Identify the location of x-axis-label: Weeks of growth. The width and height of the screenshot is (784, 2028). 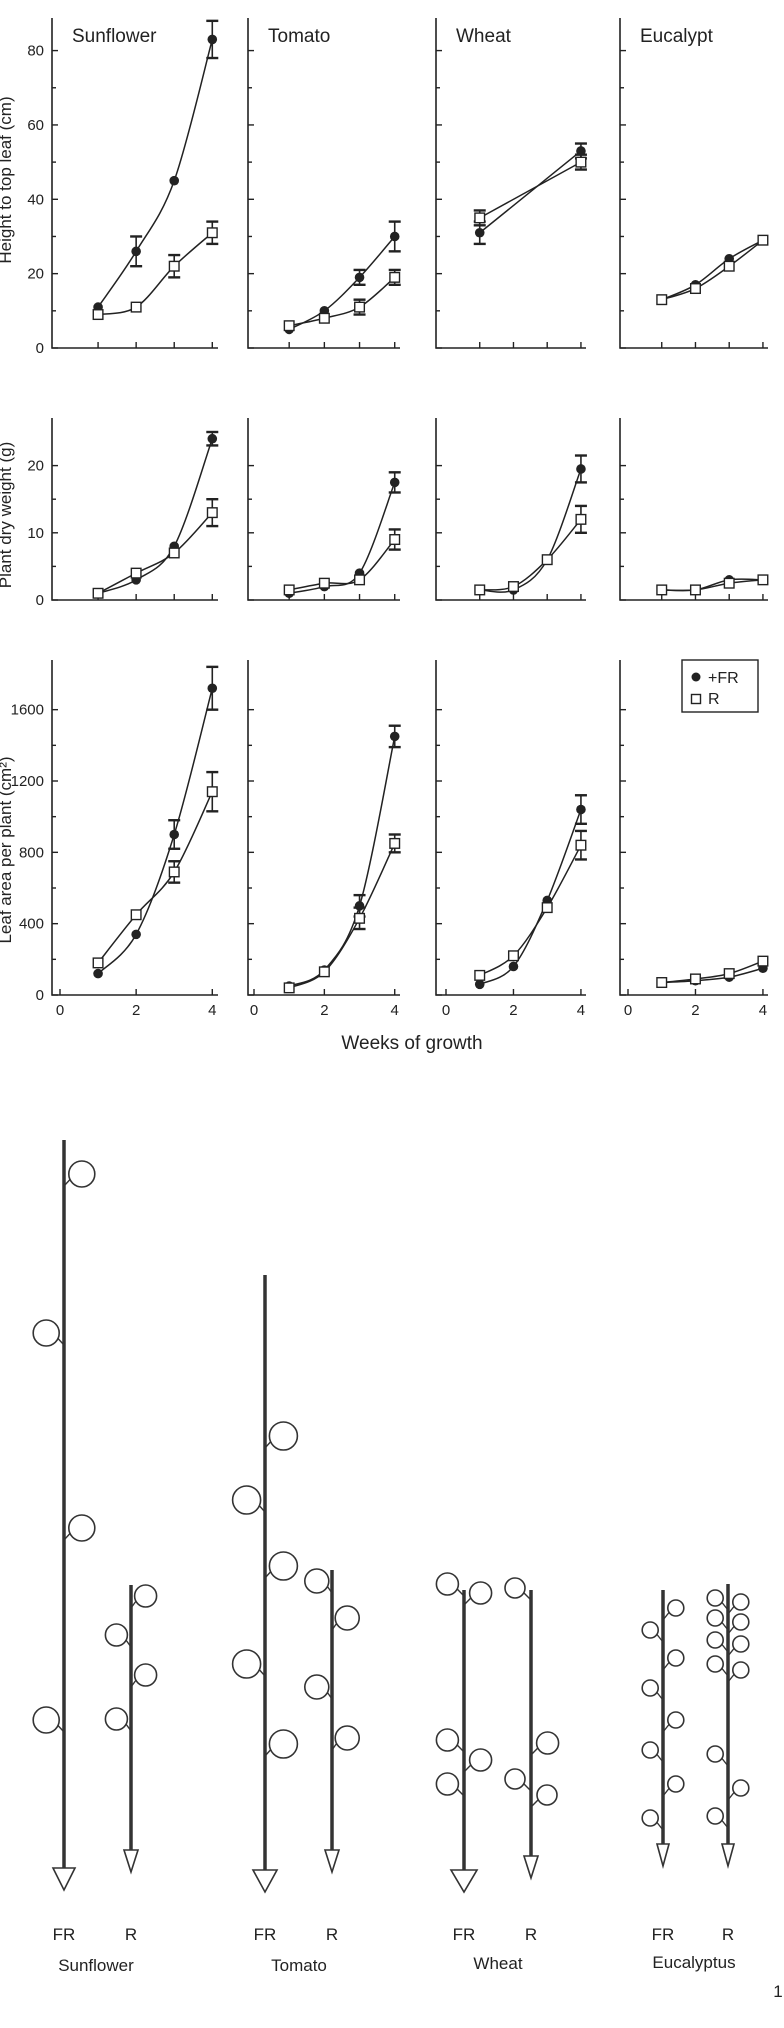
(411, 1043).